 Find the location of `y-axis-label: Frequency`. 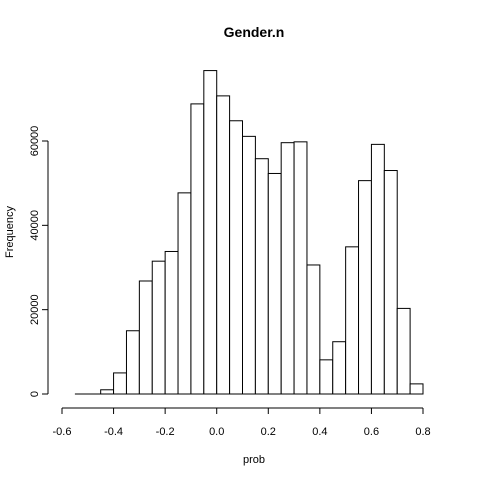

y-axis-label: Frequency is located at coordinates (10, 232).